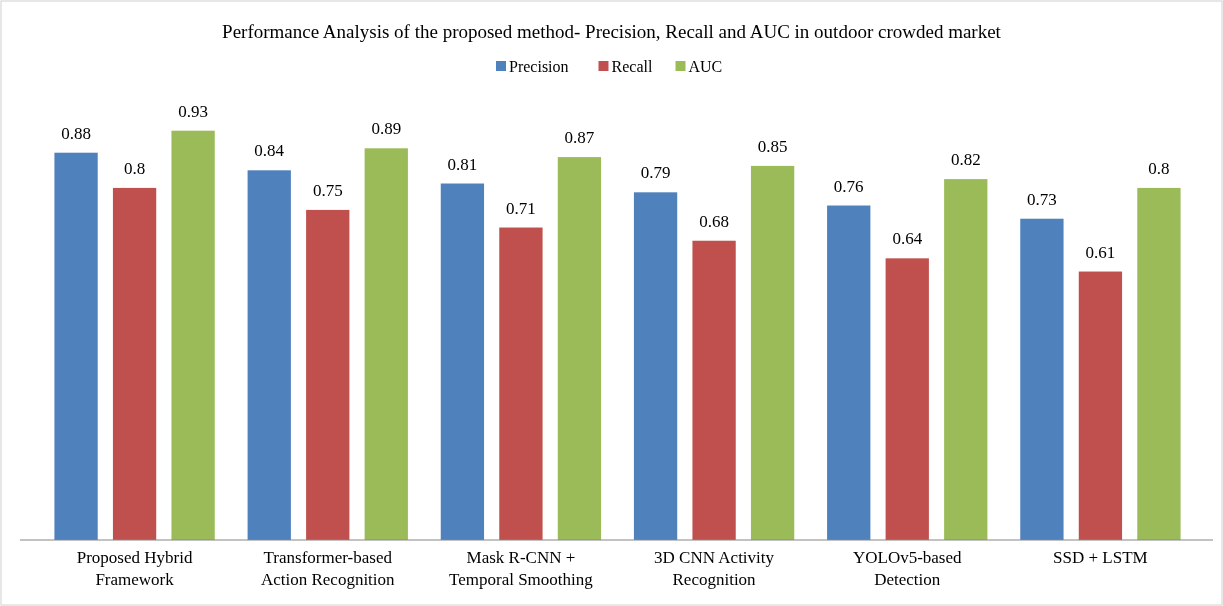  What do you see at coordinates (328, 568) in the screenshot?
I see `x-tick-label: Transformer-based Action Recognition` at bounding box center [328, 568].